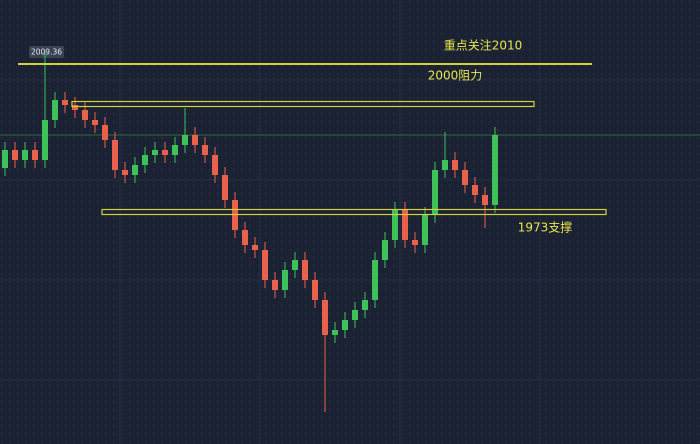 The image size is (700, 444). I want to click on price-tag: 2009.36, so click(46, 52).